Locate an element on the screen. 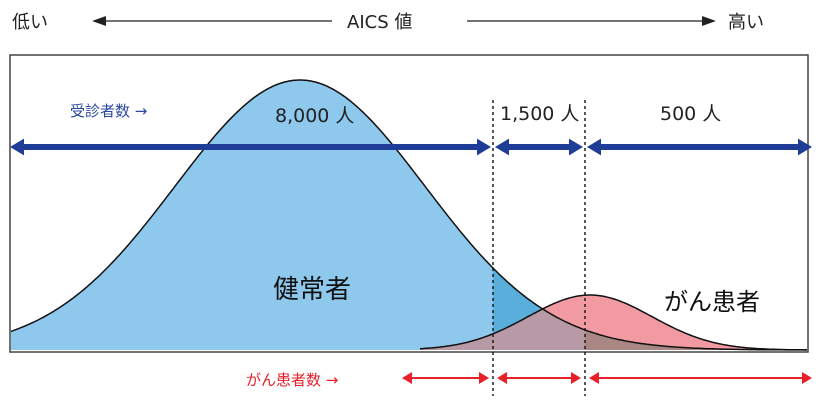 The image size is (816, 402). cancer-count-label: がん患者数 → is located at coordinates (292, 380).